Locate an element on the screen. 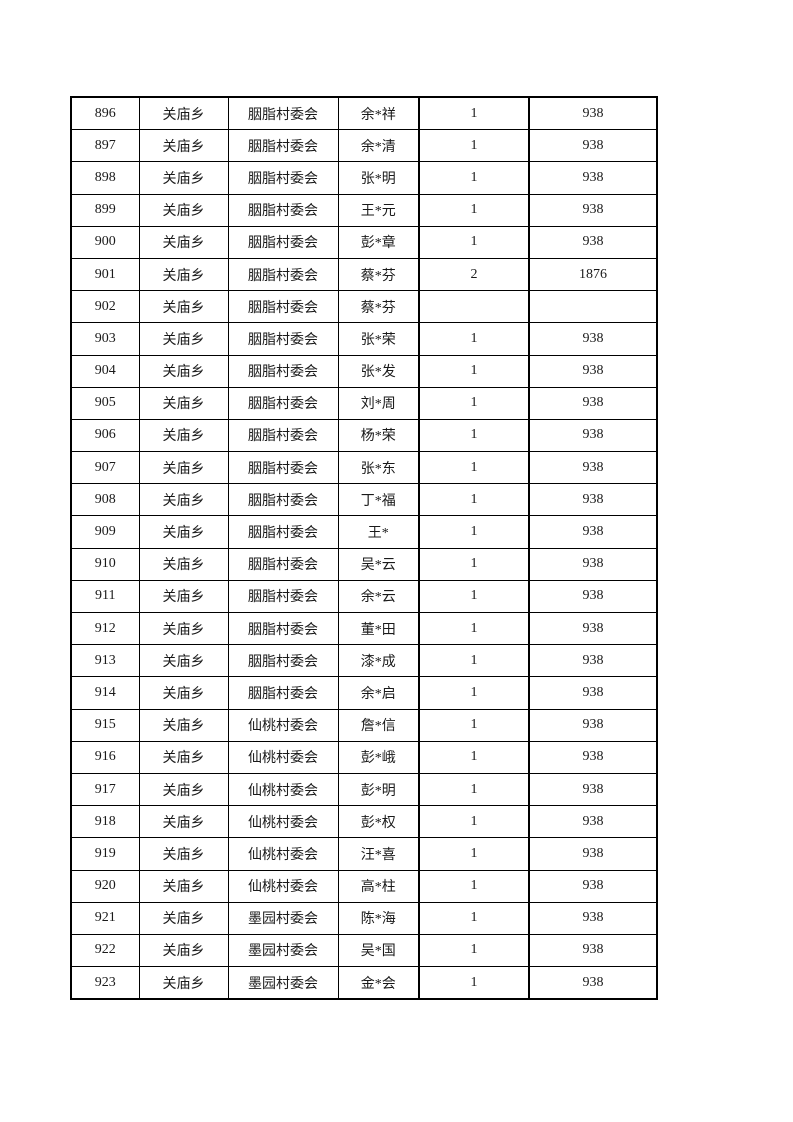 This screenshot has width=793, height=1122. cell-name: 张*明 is located at coordinates (378, 178).